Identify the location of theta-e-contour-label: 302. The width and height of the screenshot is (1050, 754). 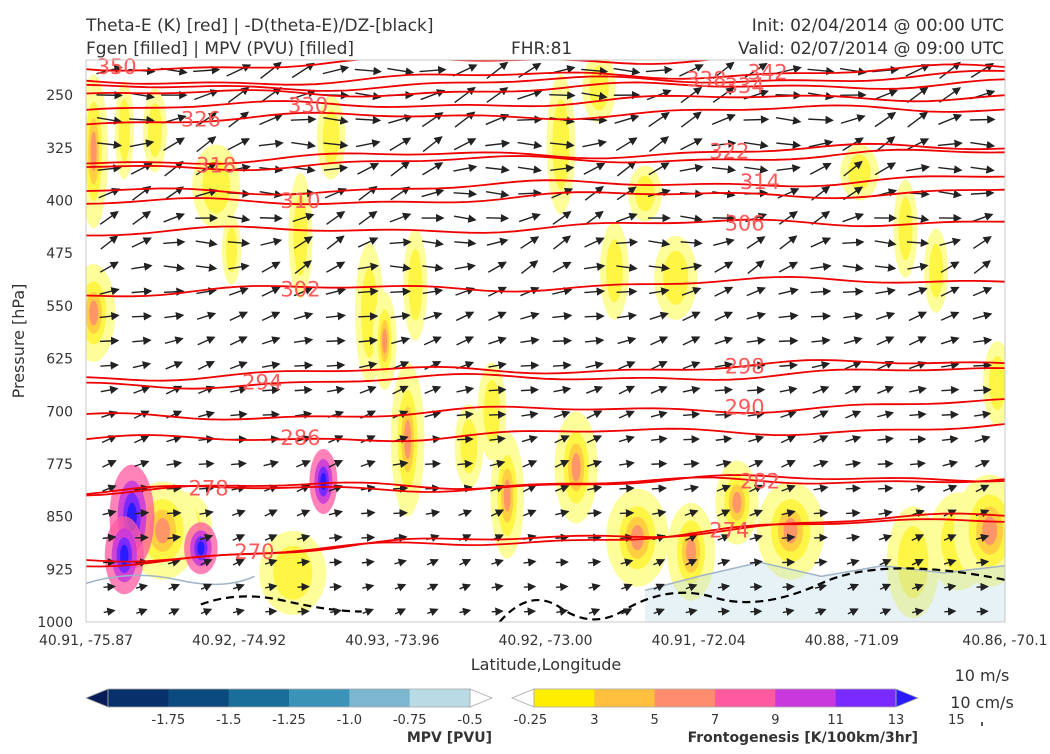
(300, 290).